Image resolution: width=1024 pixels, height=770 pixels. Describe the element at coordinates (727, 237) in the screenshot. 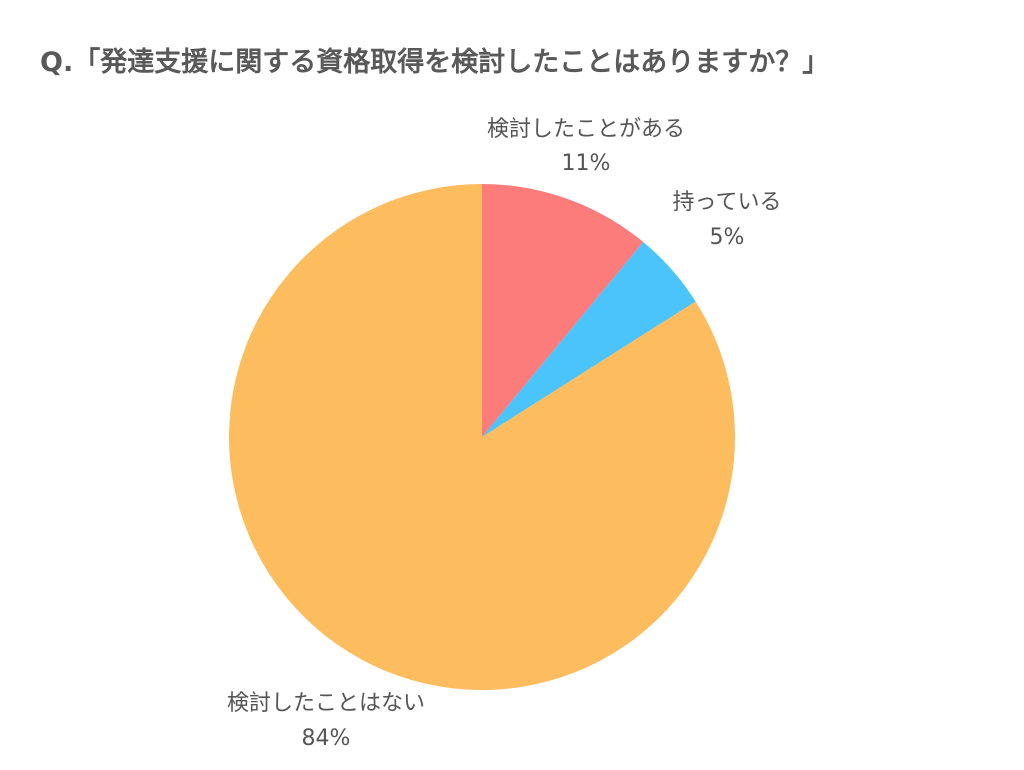

I see `slice-value-1: 5%` at that location.